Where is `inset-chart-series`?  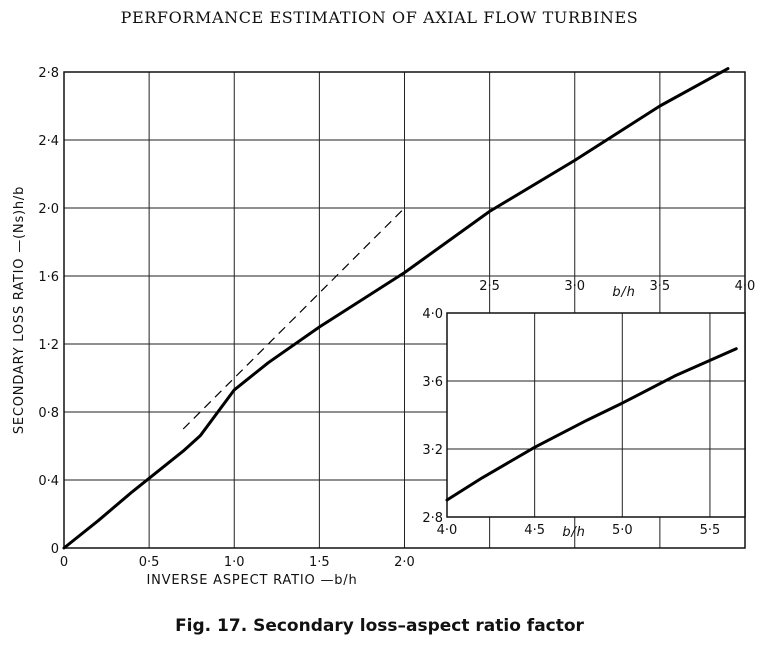
inset-chart-series is located at coordinates (591, 424).